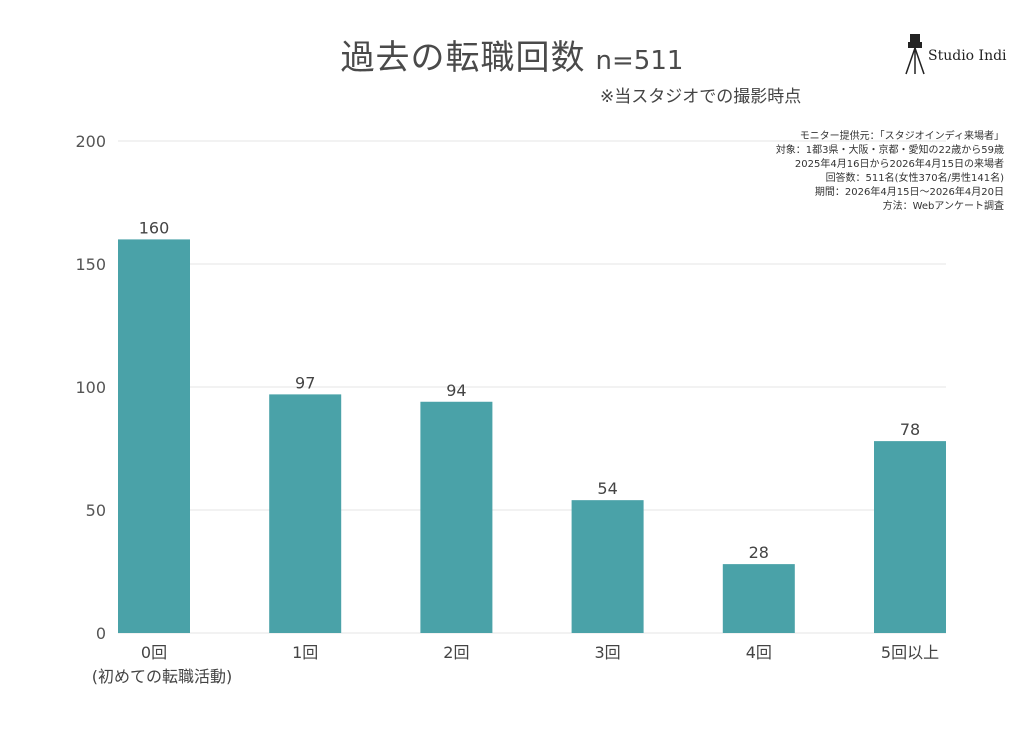 This screenshot has width=1024, height=732. What do you see at coordinates (90, 387) in the screenshot?
I see `y-tick-label: 100` at bounding box center [90, 387].